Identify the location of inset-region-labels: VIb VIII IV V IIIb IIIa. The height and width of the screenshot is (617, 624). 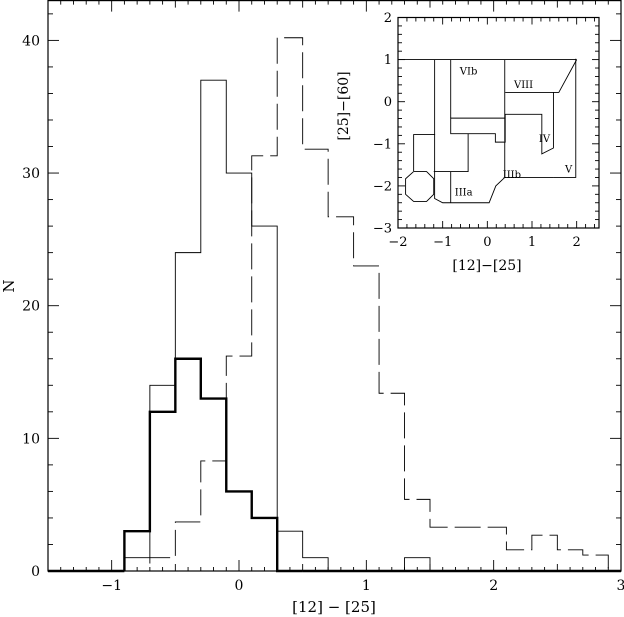
(514, 132).